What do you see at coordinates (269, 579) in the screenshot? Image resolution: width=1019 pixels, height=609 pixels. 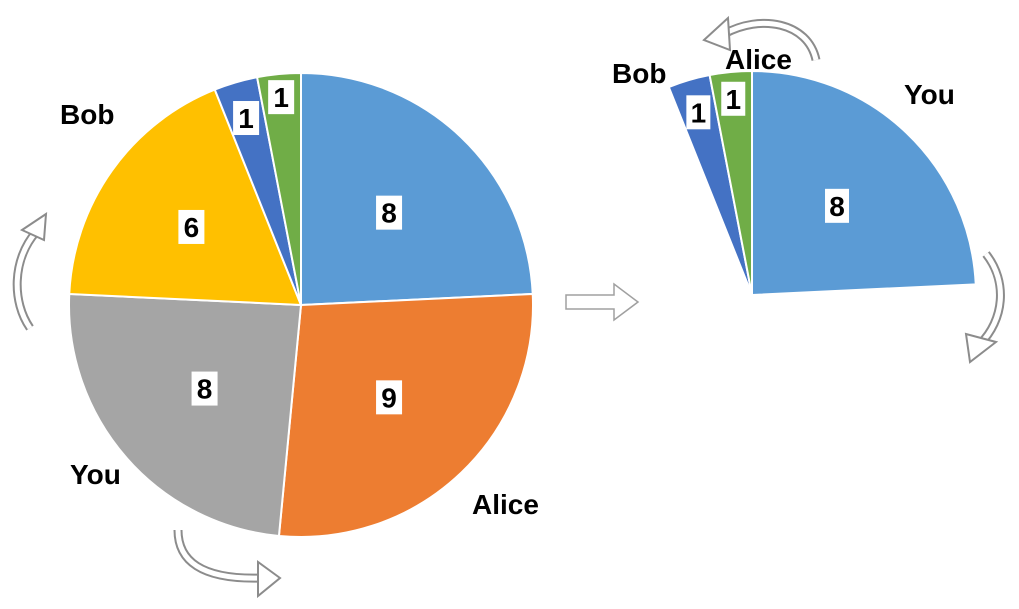 I see `rotate-right-arrow-bottom-head` at bounding box center [269, 579].